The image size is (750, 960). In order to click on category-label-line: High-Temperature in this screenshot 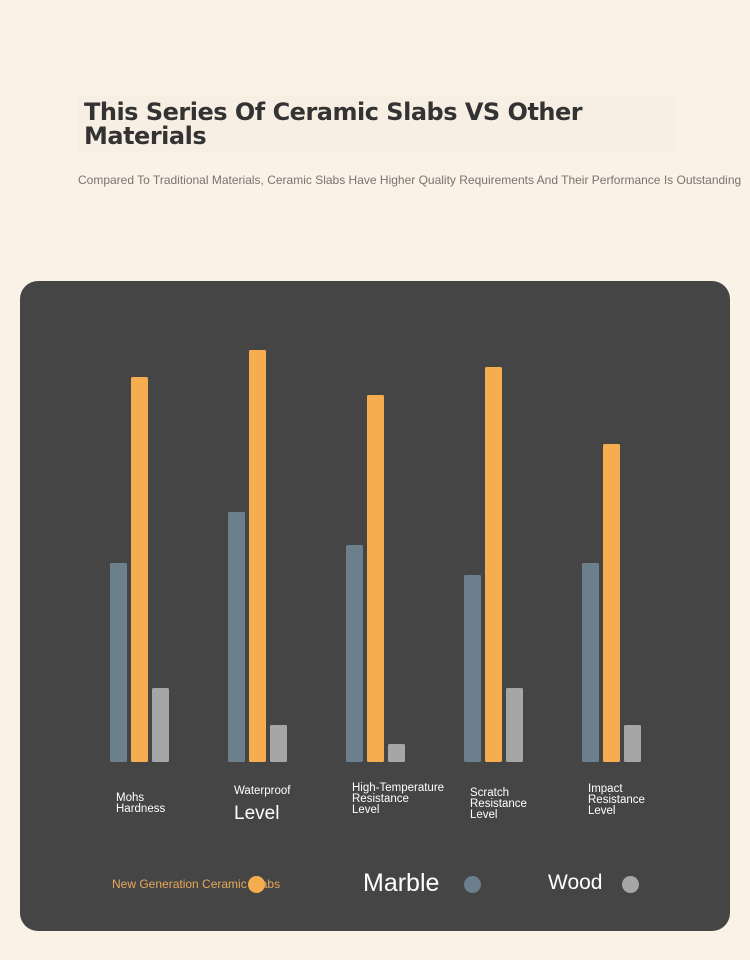, I will do `click(398, 788)`.